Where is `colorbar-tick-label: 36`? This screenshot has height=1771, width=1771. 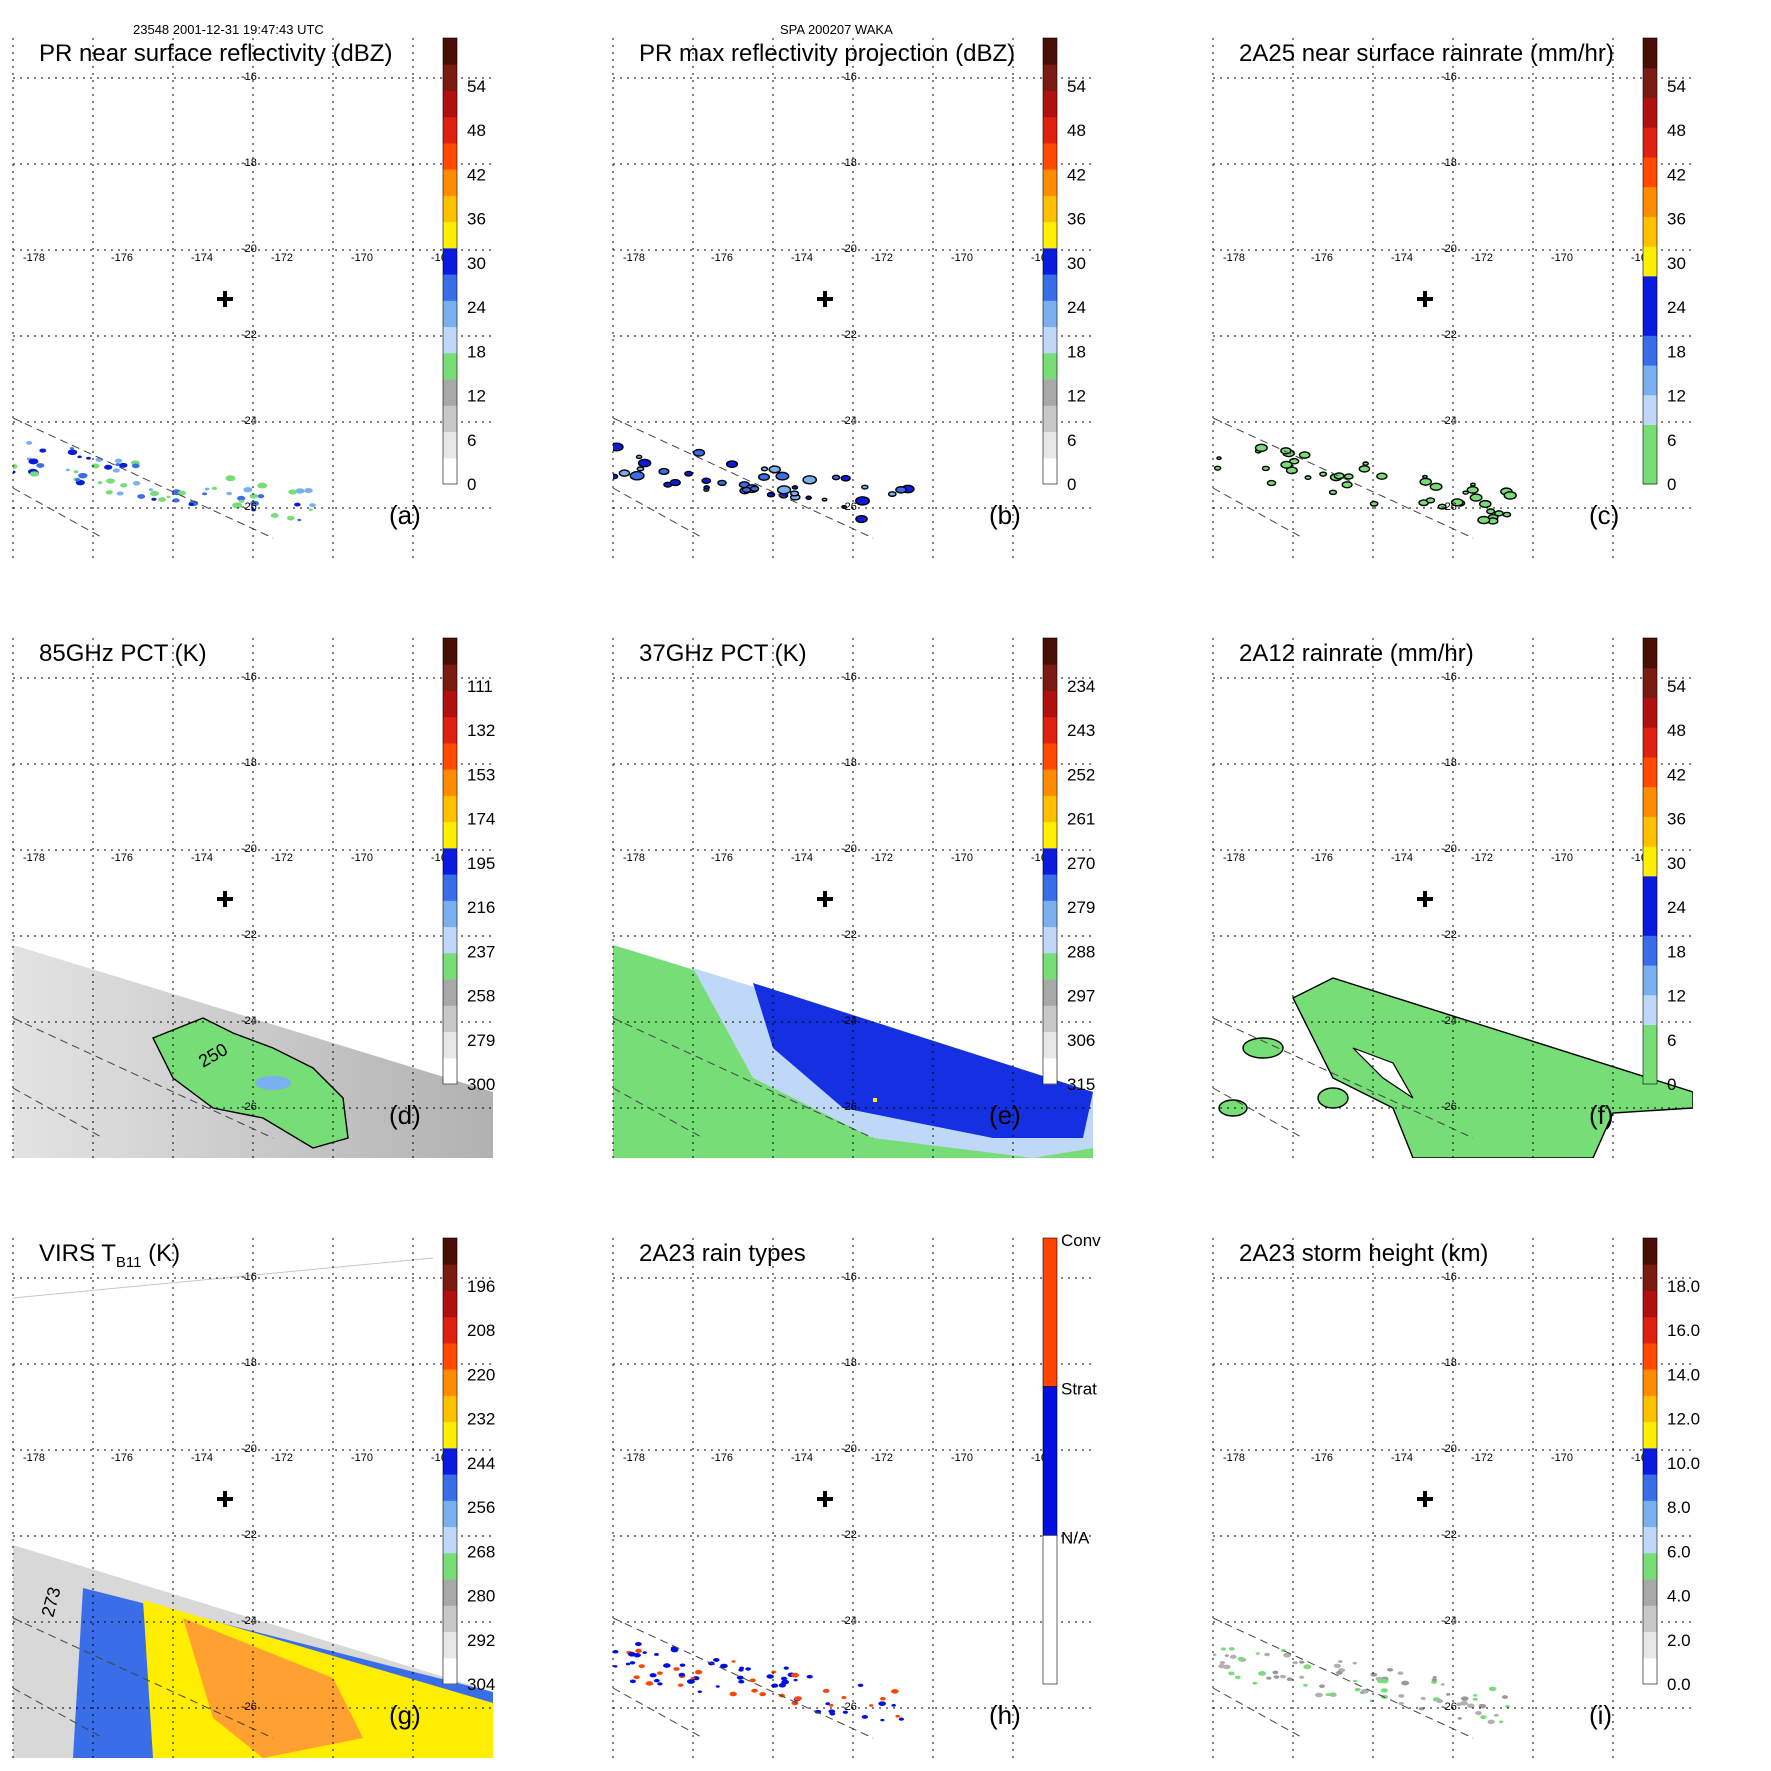 colorbar-tick-label: 36 is located at coordinates (1676, 819).